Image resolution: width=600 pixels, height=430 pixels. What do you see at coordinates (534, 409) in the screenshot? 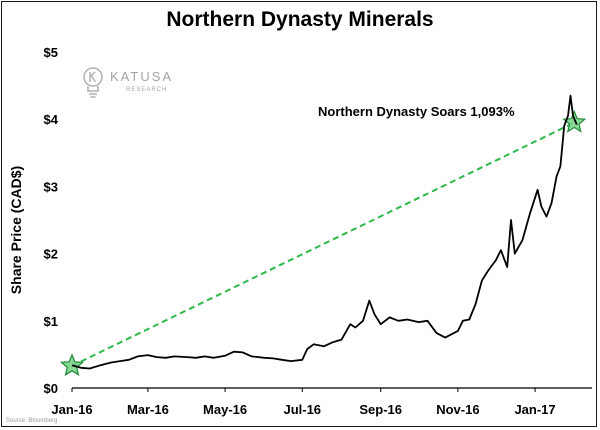
I see `x-tick-label: Jan-17` at bounding box center [534, 409].